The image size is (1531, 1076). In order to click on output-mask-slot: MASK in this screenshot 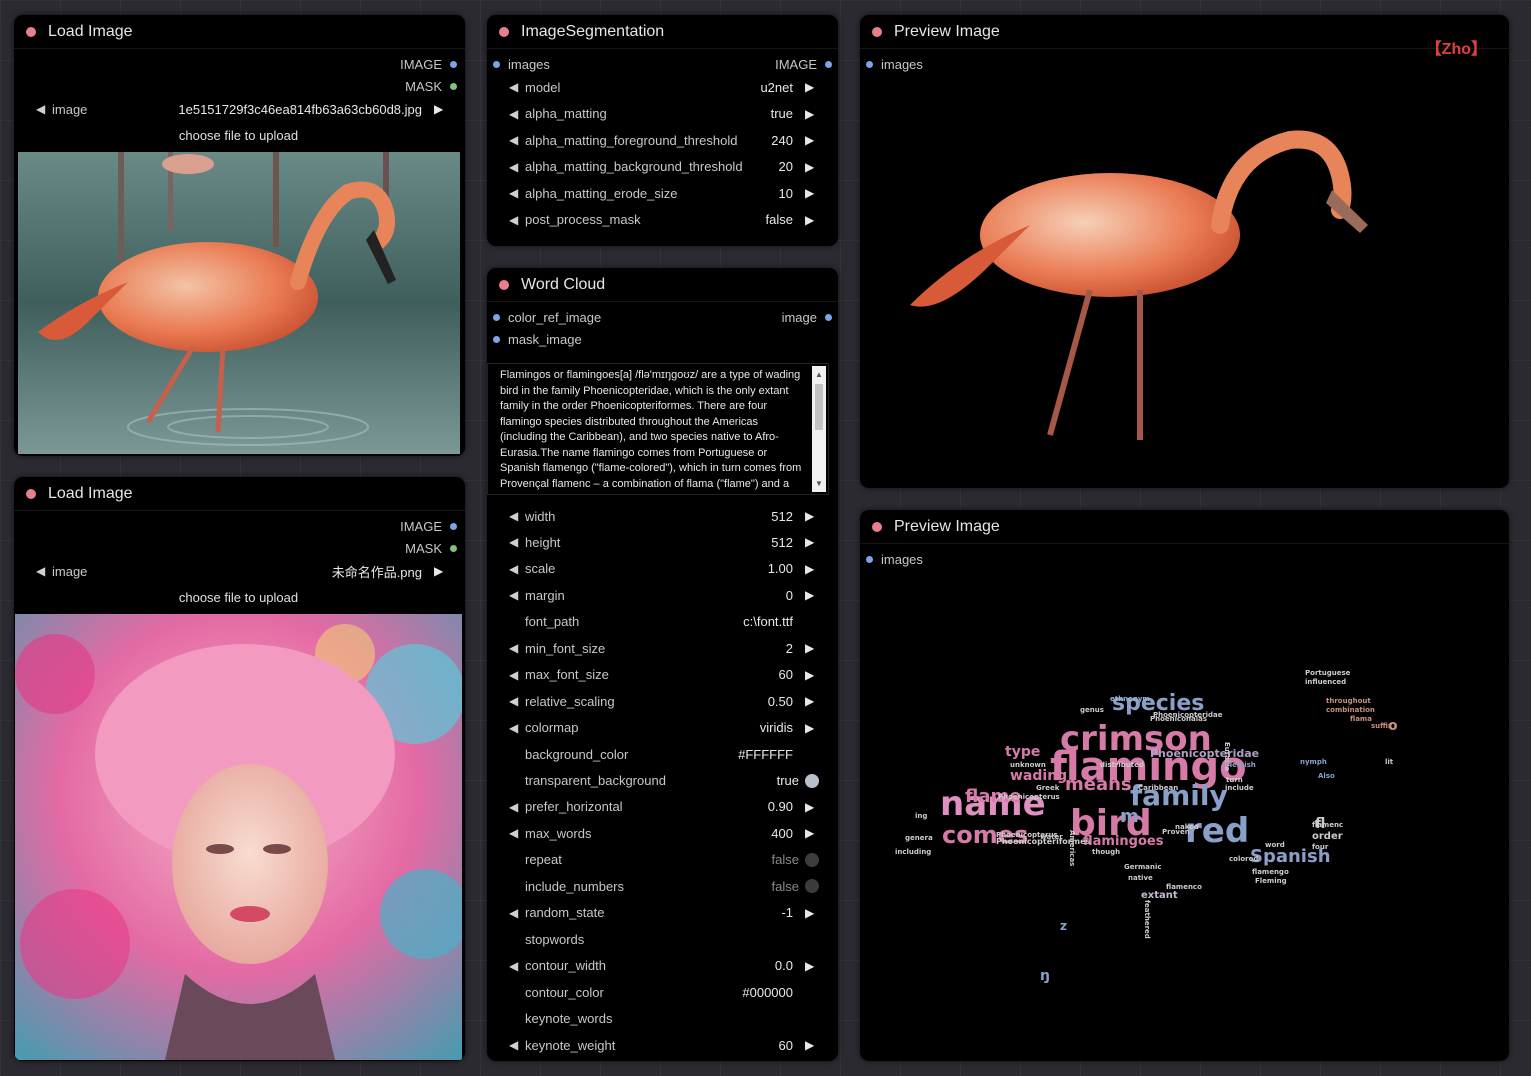, I will do `click(431, 548)`.